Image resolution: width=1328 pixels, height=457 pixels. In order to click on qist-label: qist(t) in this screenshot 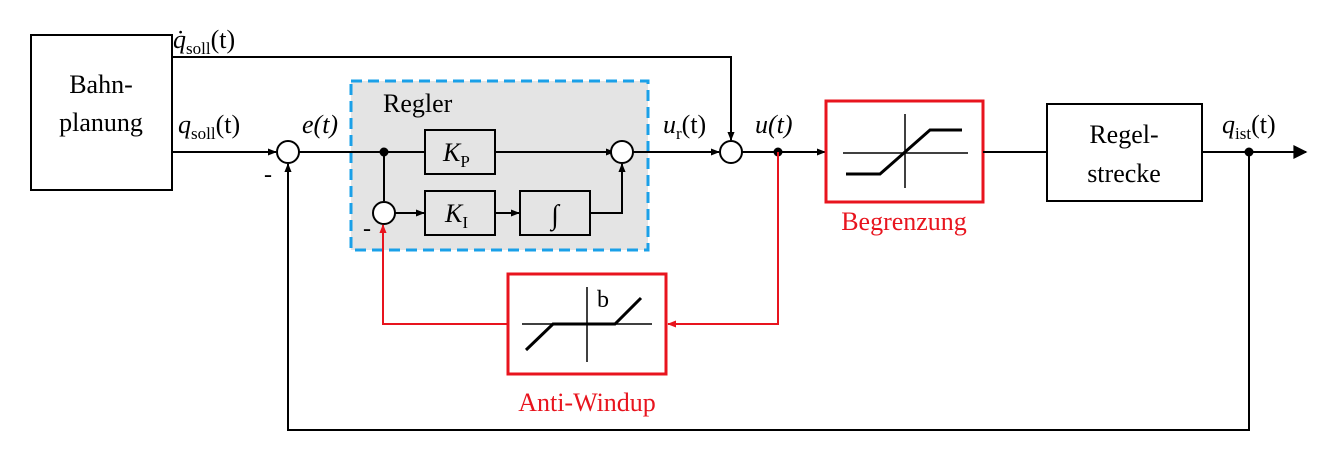, I will do `click(1249, 126)`.